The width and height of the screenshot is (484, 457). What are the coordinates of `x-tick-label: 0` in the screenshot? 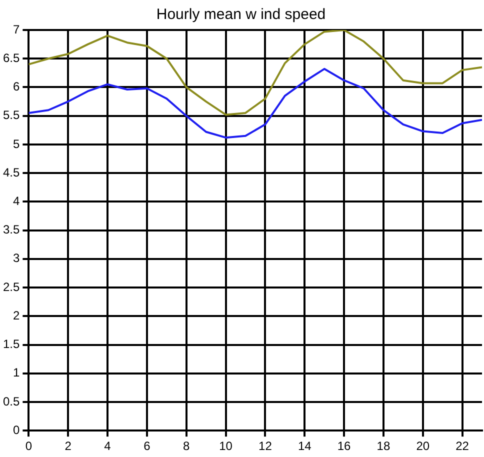 It's located at (28, 446).